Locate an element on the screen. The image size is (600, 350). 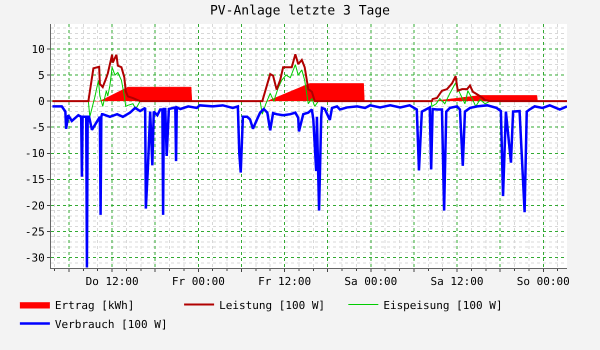
x-tick-label: Fr 00:00 is located at coordinates (198, 281).